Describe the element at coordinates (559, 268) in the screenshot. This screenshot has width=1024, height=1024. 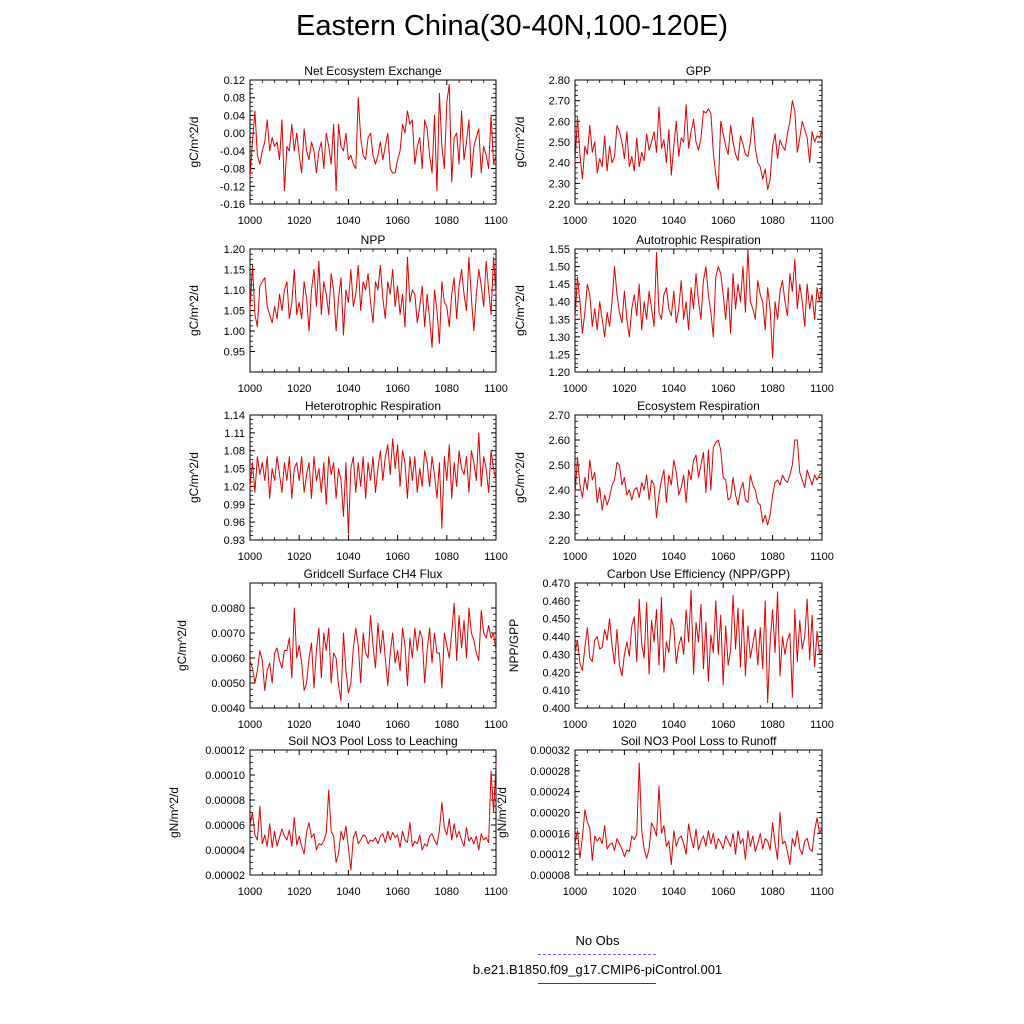
I see `y-tick-label: 1.50` at that location.